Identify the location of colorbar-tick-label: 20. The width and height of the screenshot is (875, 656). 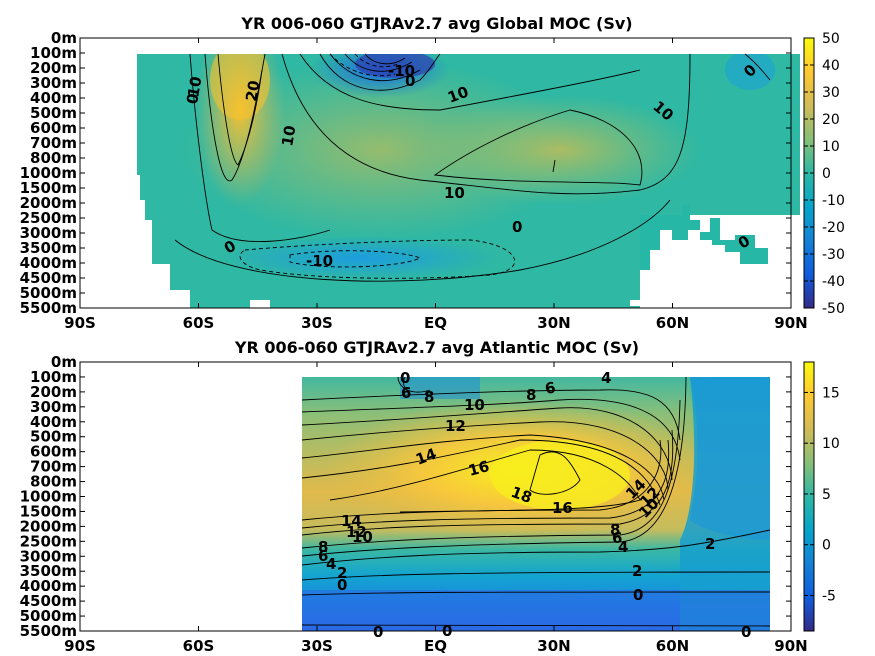
(831, 120).